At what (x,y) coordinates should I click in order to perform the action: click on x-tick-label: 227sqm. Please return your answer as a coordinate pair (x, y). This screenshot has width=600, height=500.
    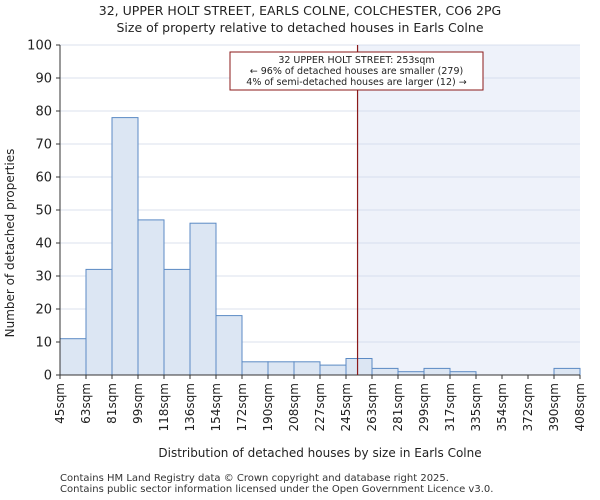
    Looking at the image, I should click on (320, 407).